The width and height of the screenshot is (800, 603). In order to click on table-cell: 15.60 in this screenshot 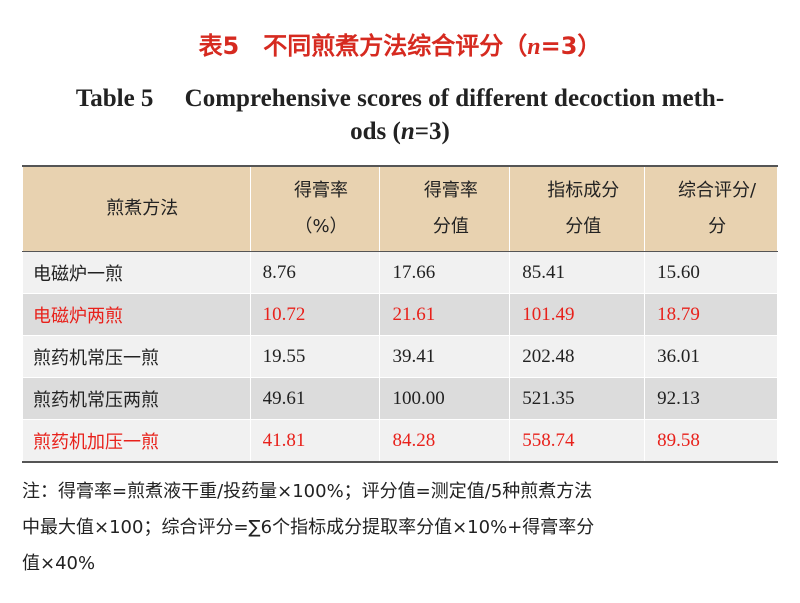, I will do `click(711, 272)`.